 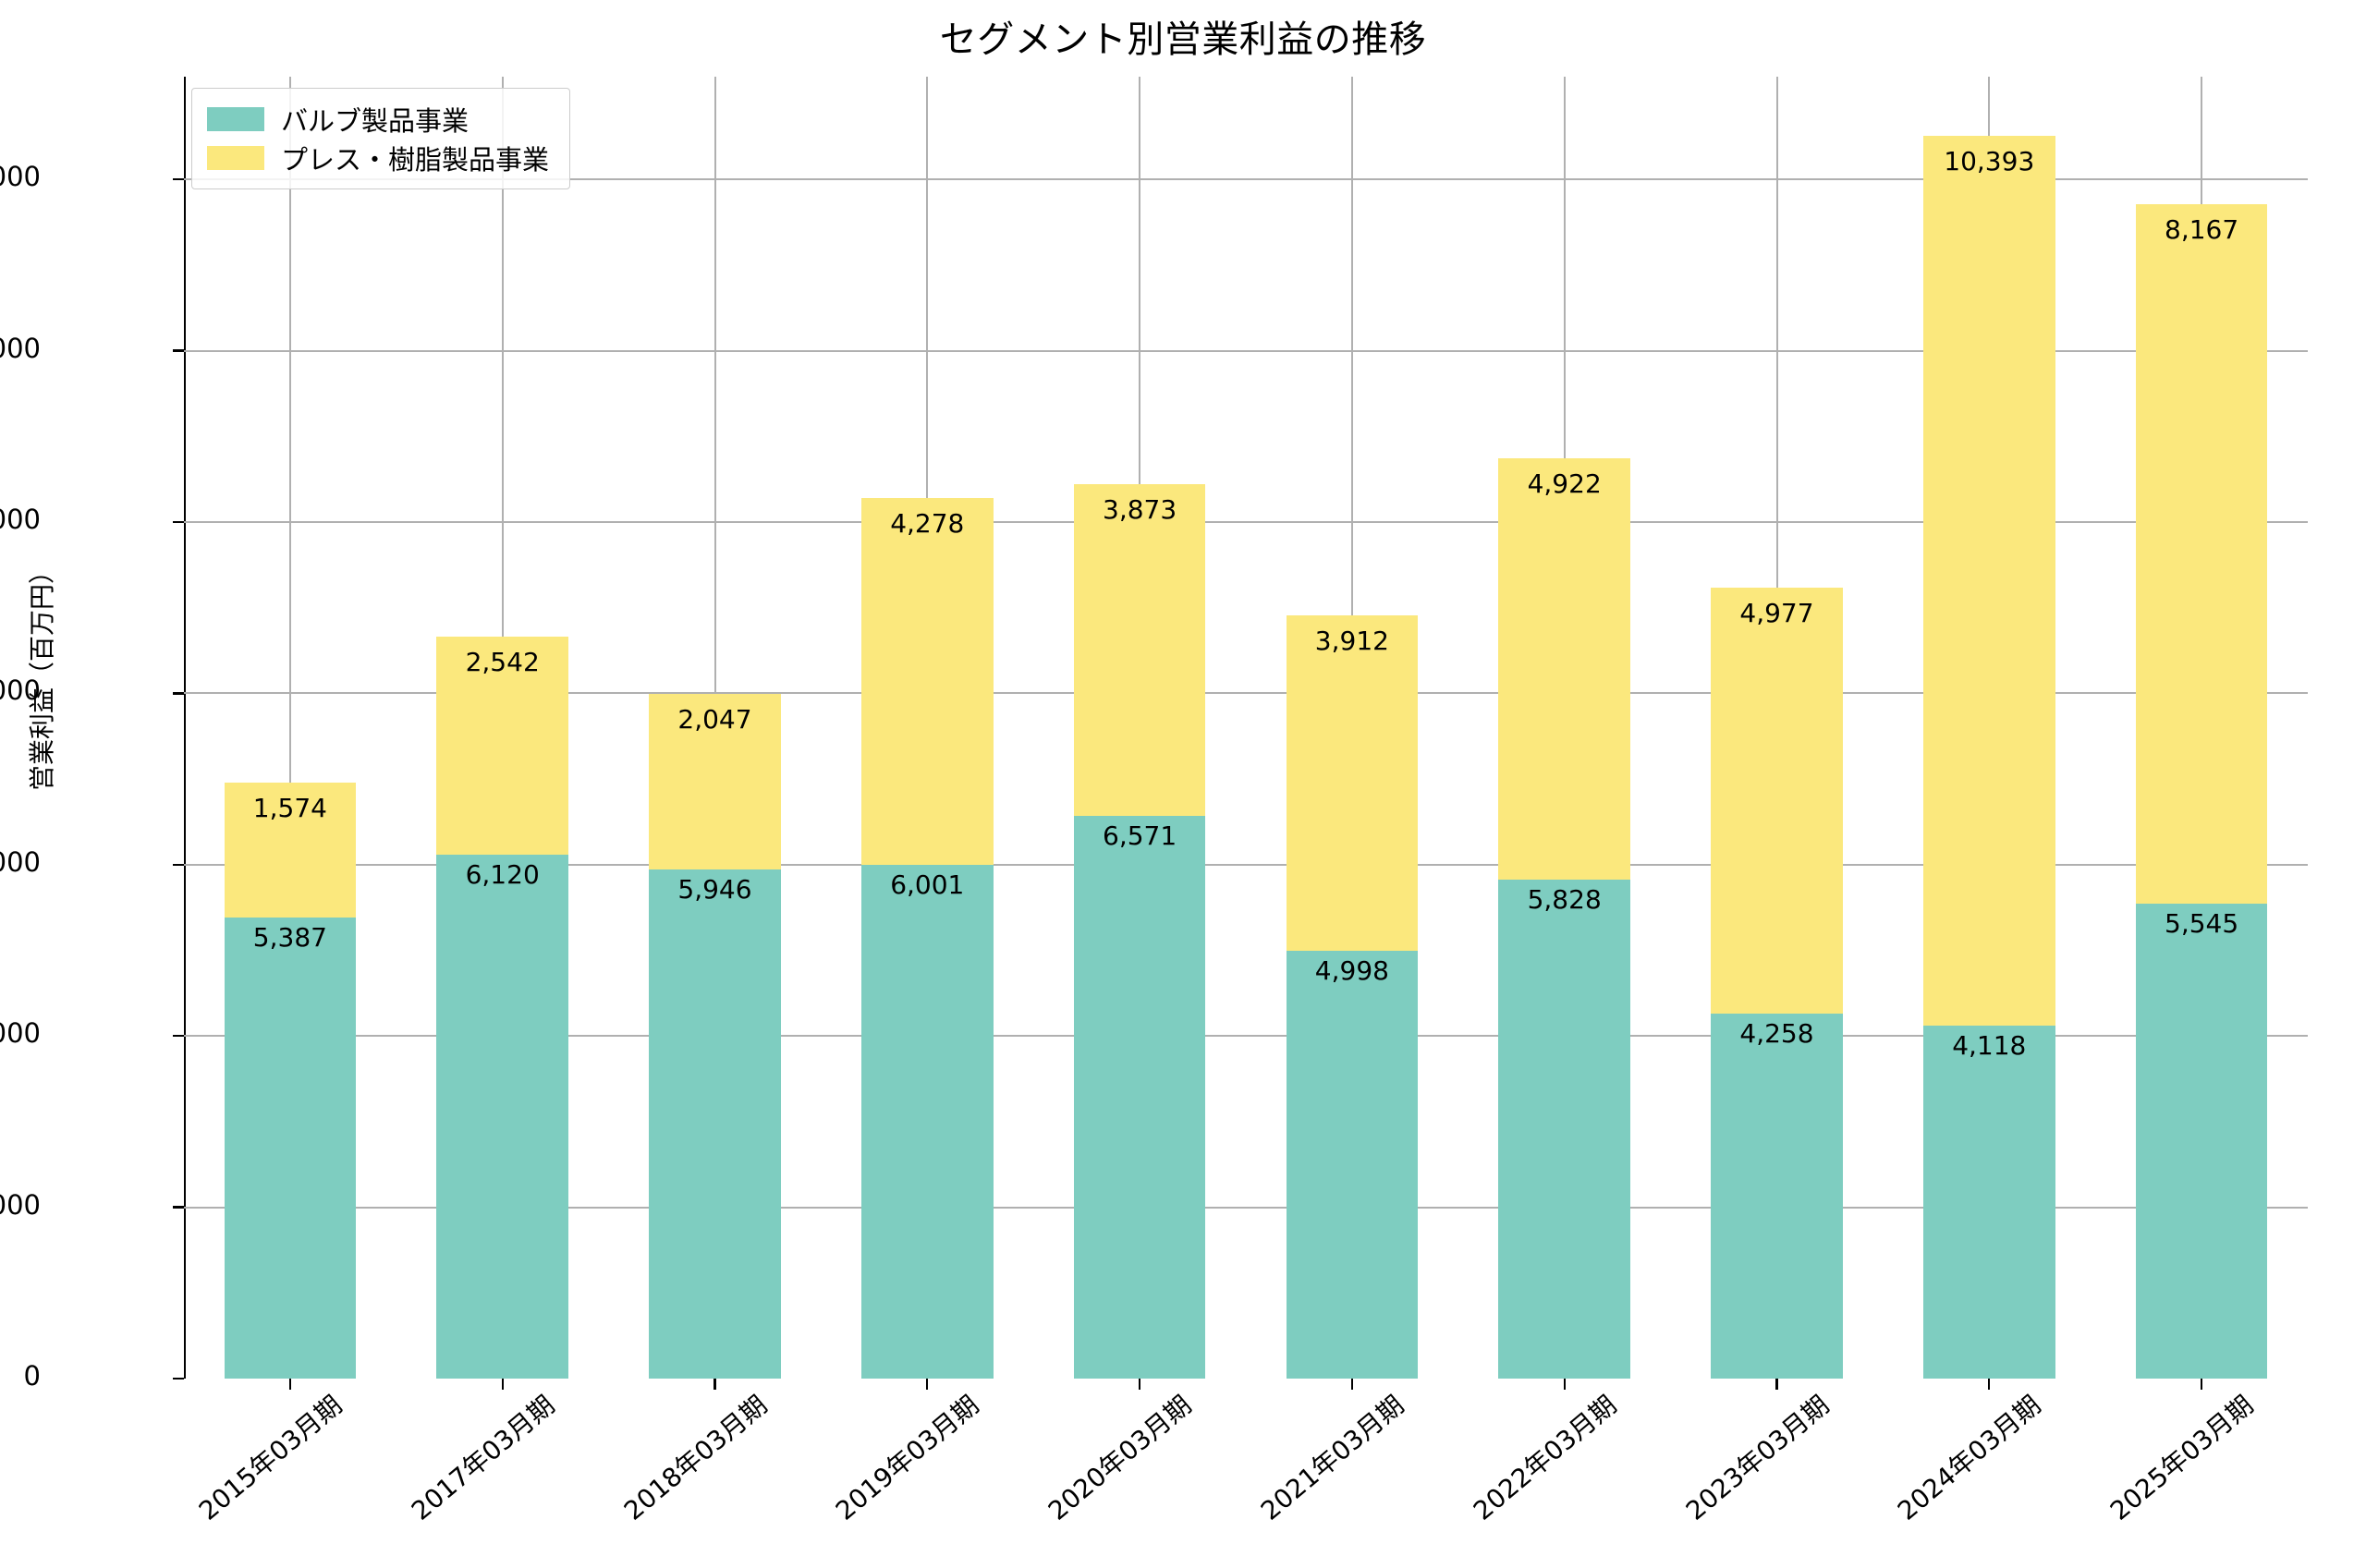 I want to click on bar-group: 4,998 3,912, so click(x=1352, y=728).